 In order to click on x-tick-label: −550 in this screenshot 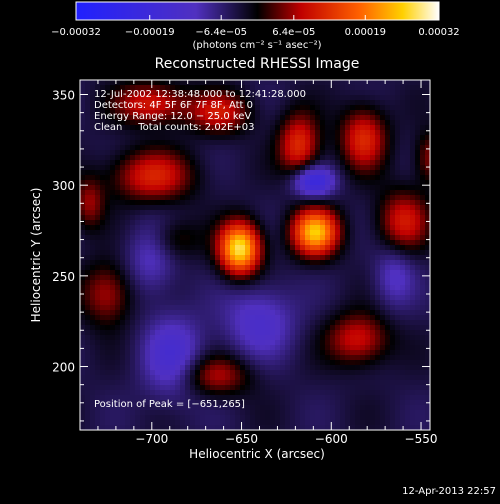, I will do `click(421, 439)`.